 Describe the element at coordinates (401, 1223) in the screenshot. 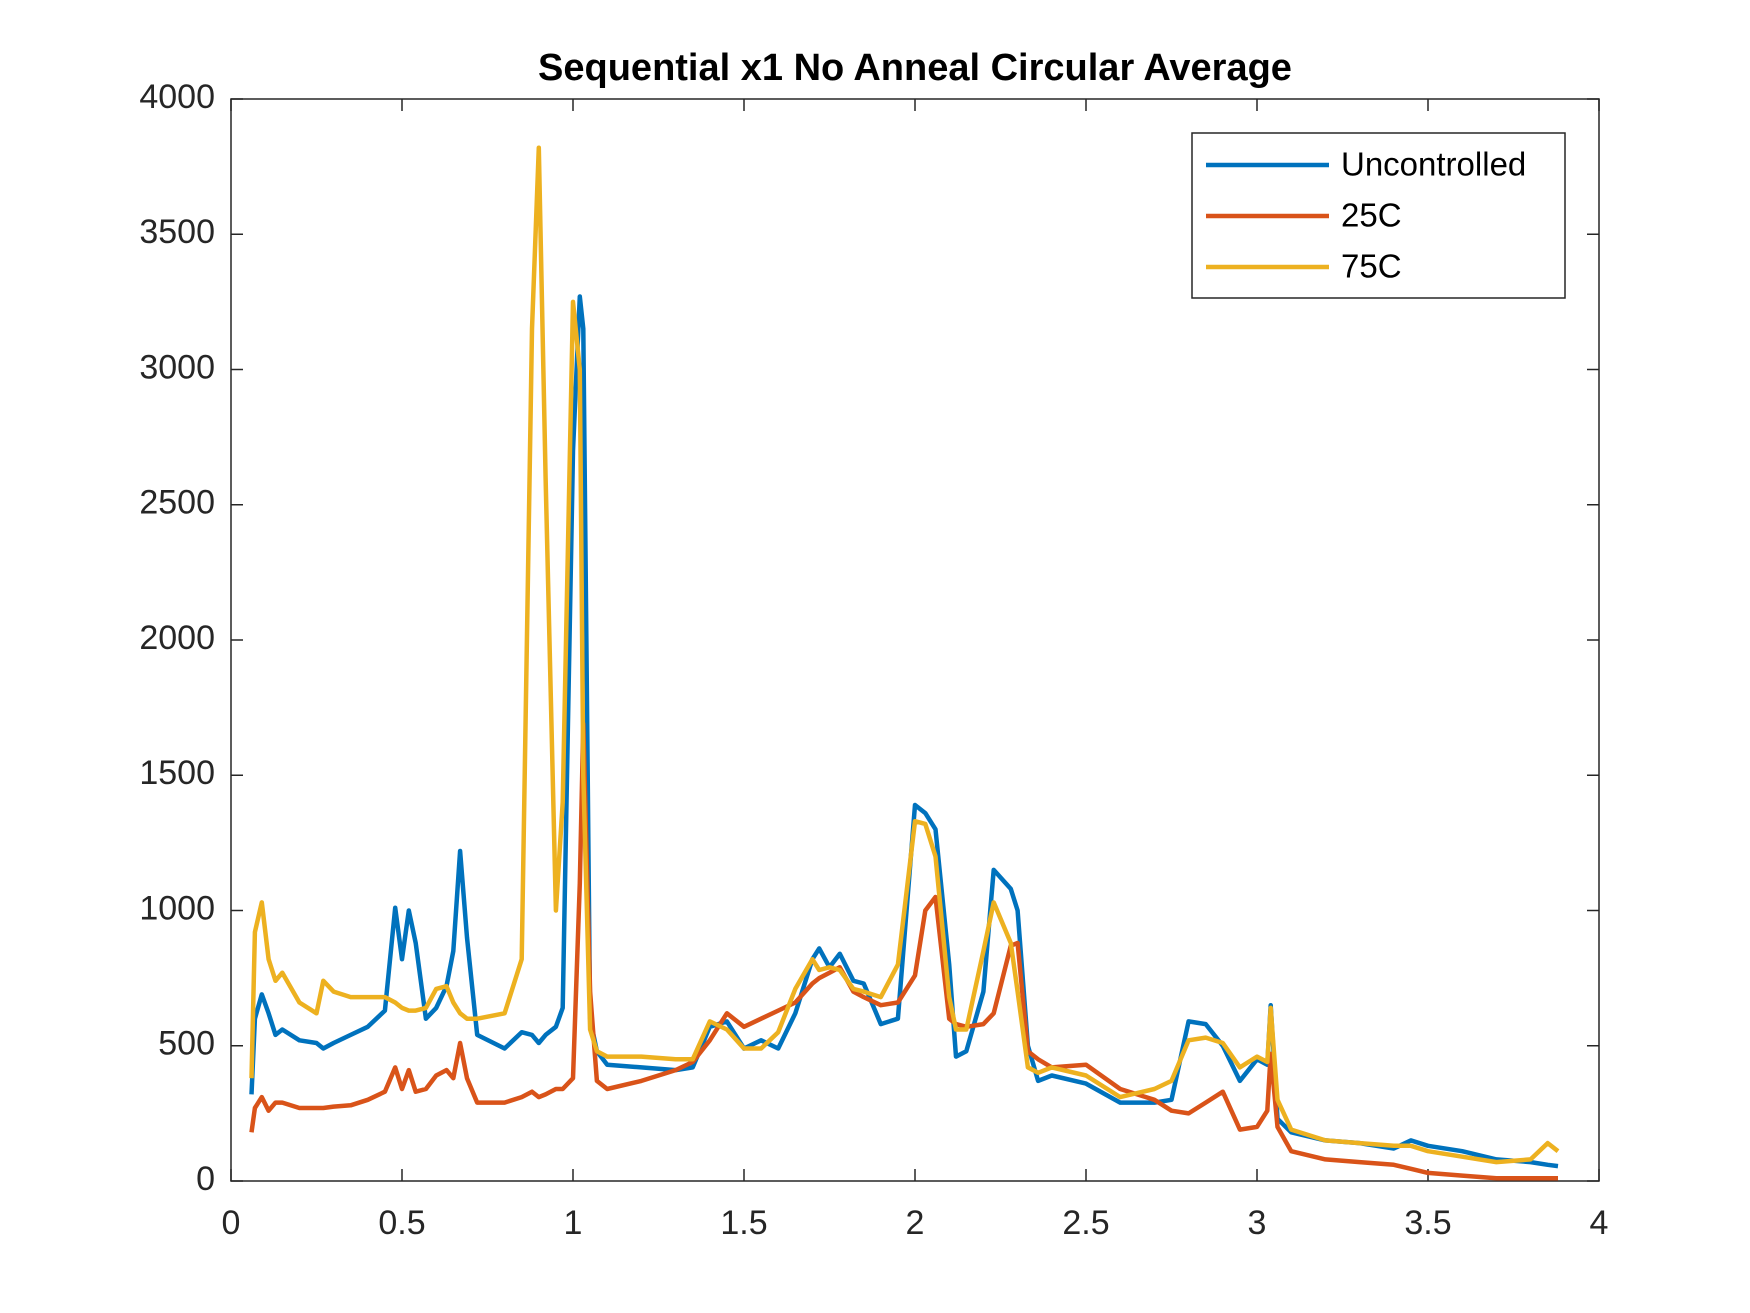

I see `x-tick-label: 0.5` at that location.